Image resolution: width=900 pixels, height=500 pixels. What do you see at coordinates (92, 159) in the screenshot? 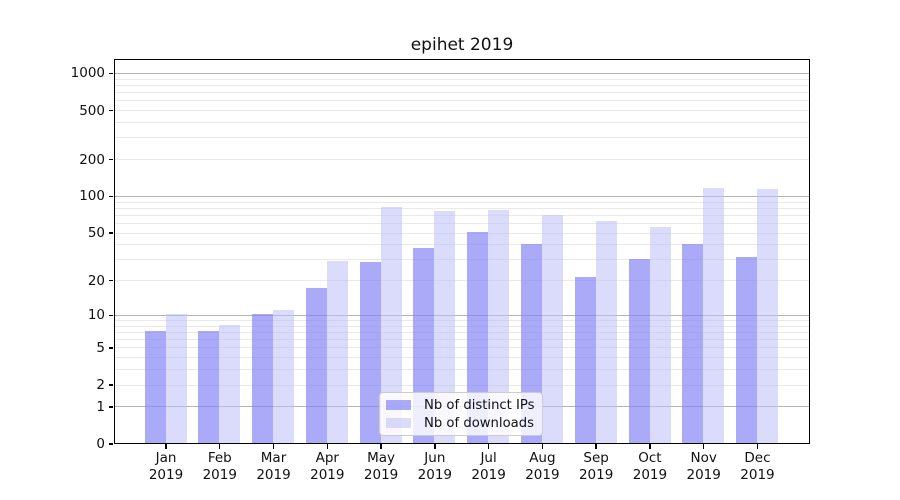
I see `y-tick-label: 200` at bounding box center [92, 159].